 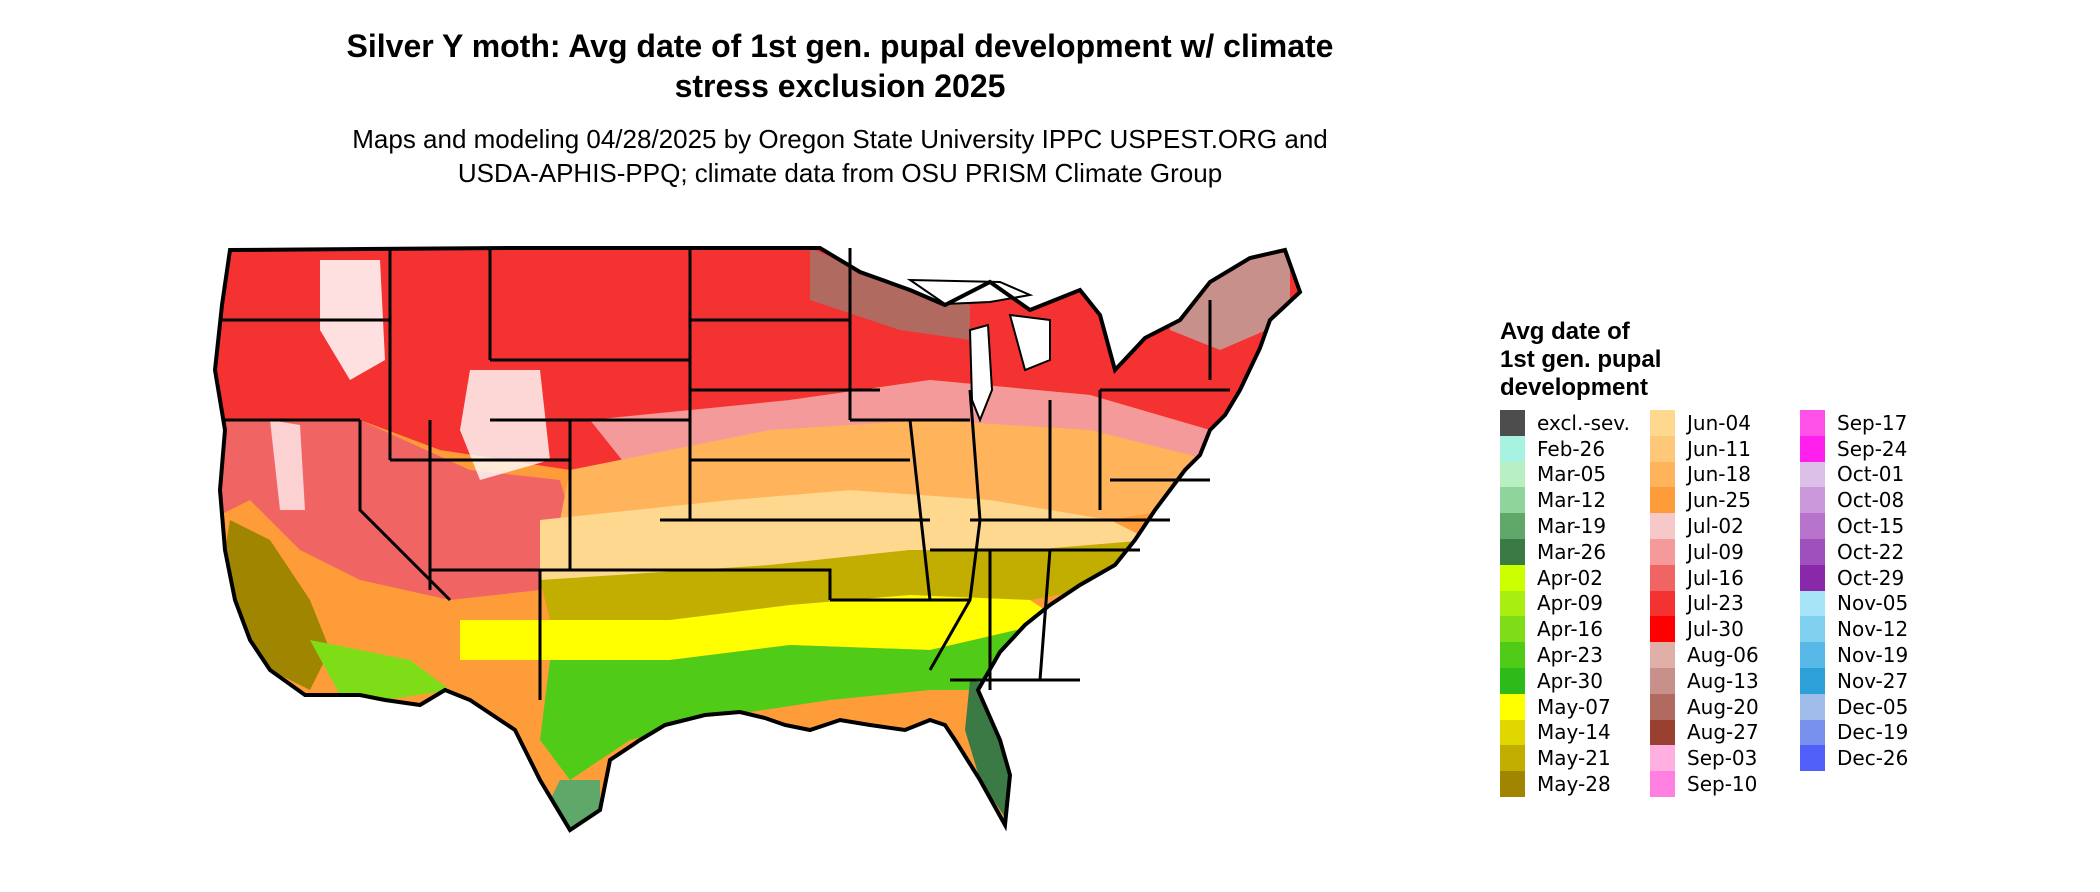 What do you see at coordinates (900, 425) in the screenshot?
I see `transition-band` at bounding box center [900, 425].